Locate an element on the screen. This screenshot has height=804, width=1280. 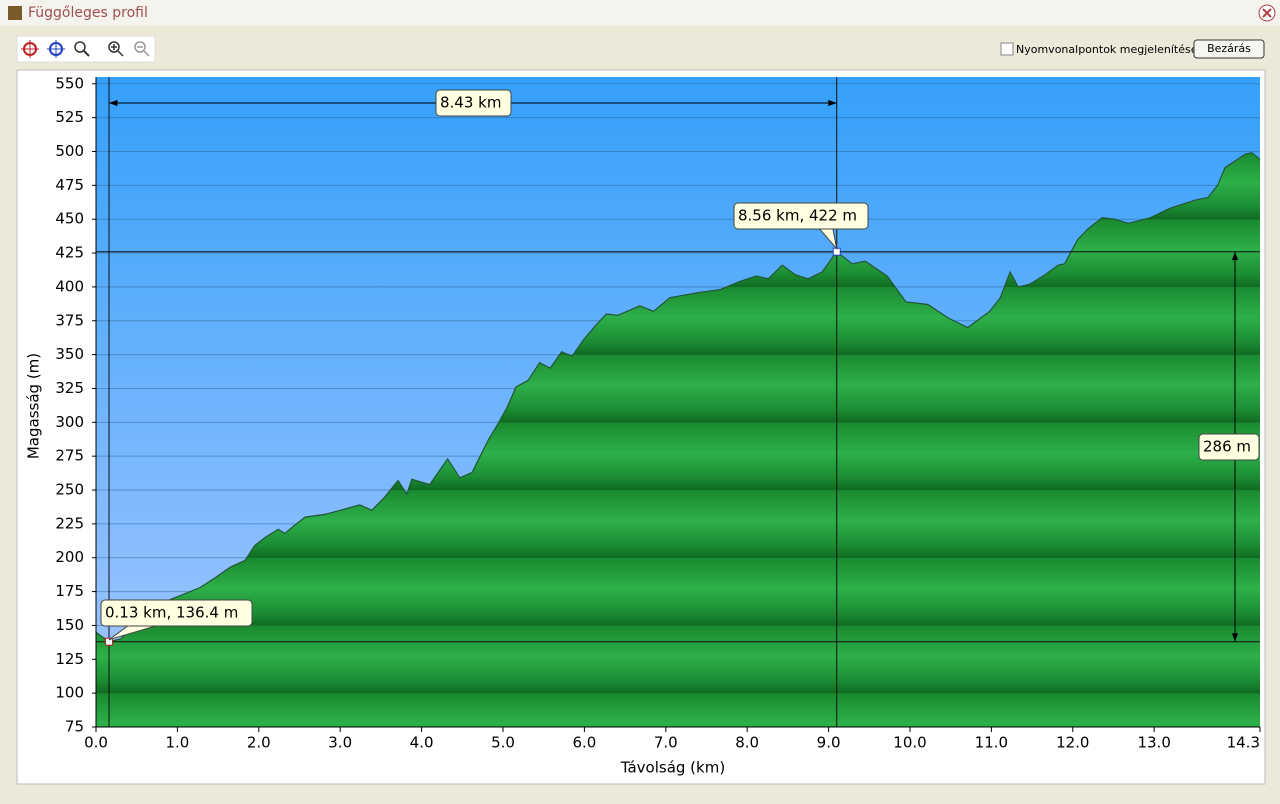
y-tick-label: 100 is located at coordinates (69, 693).